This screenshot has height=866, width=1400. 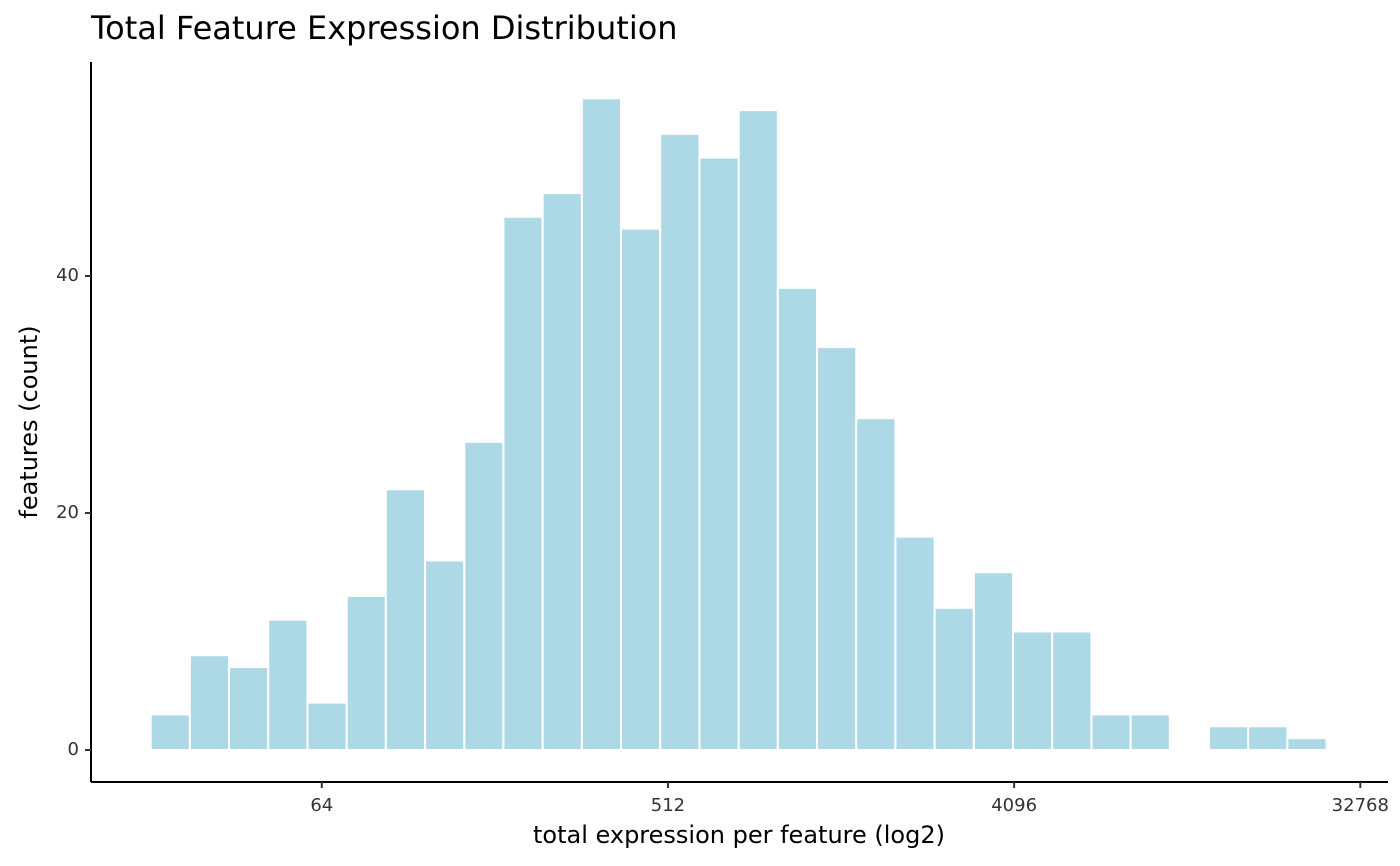 I want to click on x-axis-title: total expression per feature (log2), so click(x=739, y=835).